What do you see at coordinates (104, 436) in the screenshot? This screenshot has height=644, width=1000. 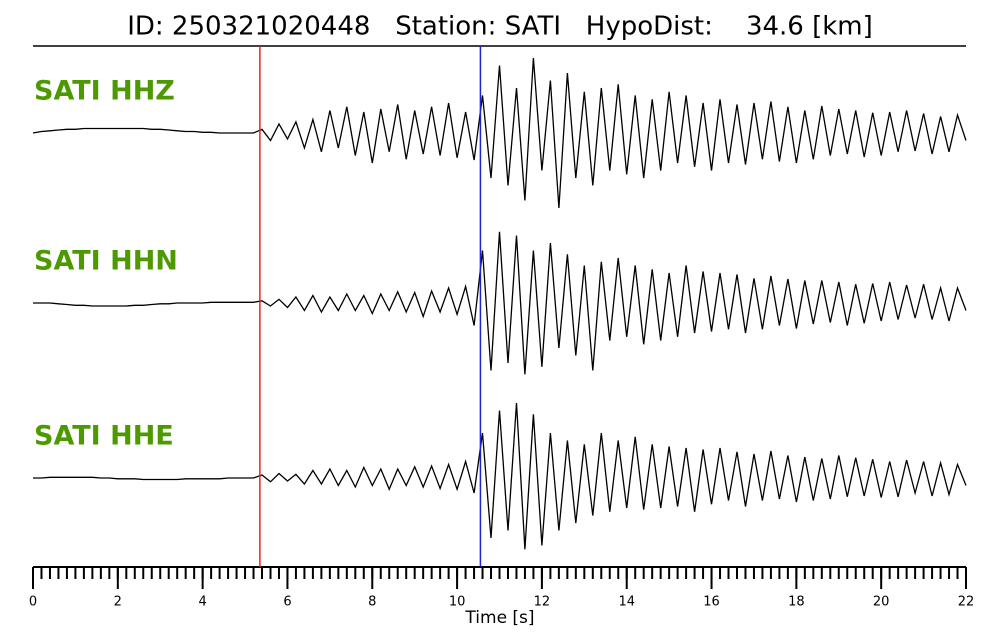 I see `trace-label: SATI HHE` at bounding box center [104, 436].